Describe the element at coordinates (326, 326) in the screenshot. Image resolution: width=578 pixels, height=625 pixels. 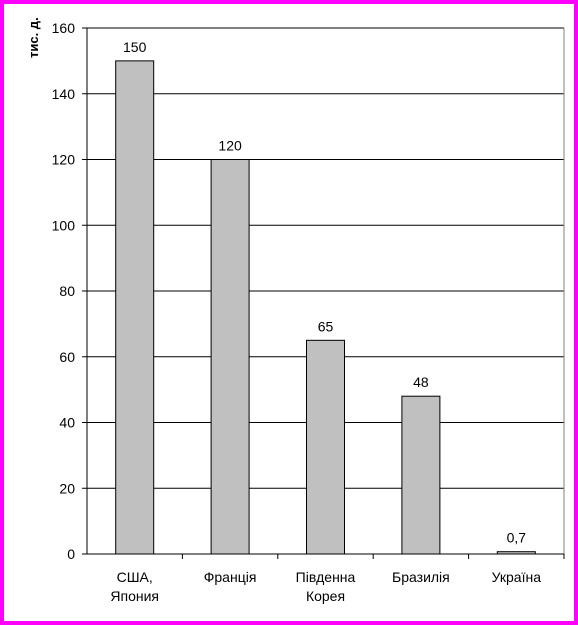
I see `data-label: 65` at that location.